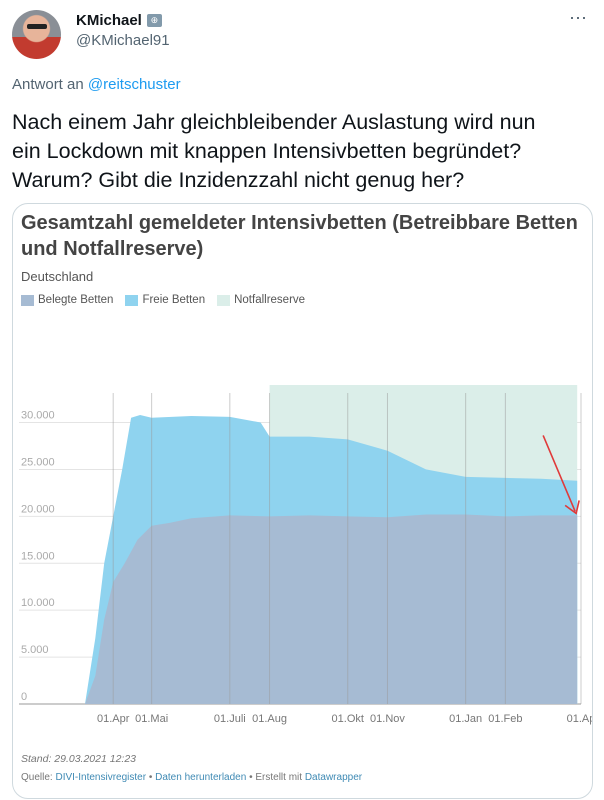 This screenshot has width=604, height=800. Describe the element at coordinates (101, 777) in the screenshot. I see `divi-link: DIVI-Intensivregister` at that location.